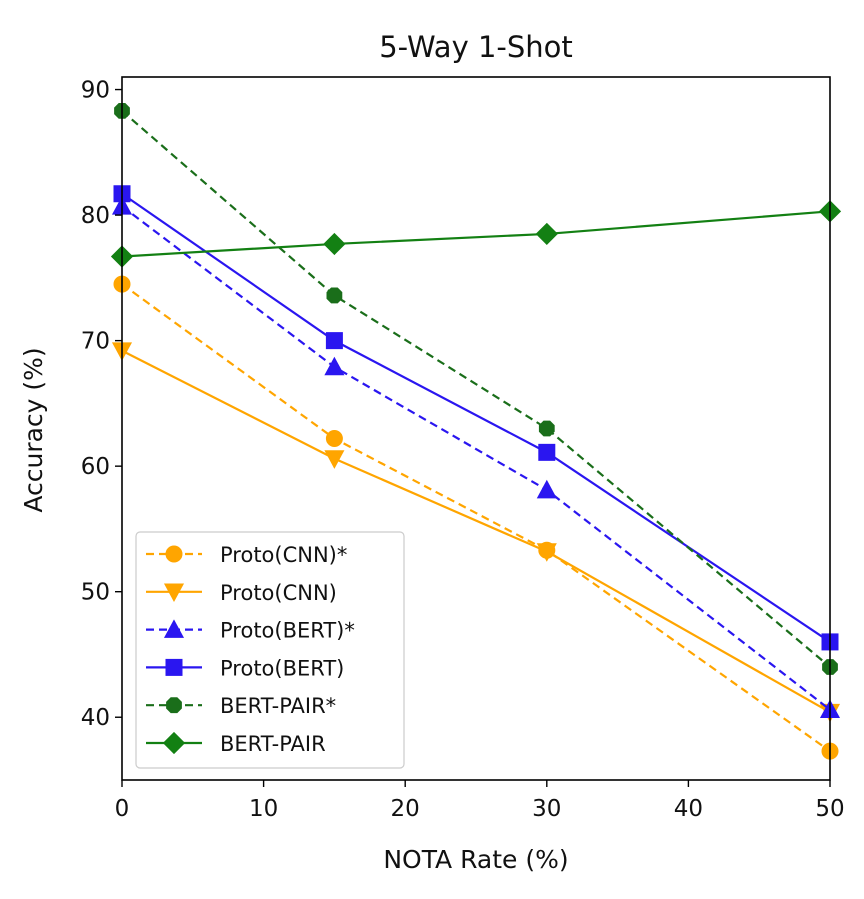  What do you see at coordinates (278, 593) in the screenshot?
I see `legend-label: Proto(CNN)` at bounding box center [278, 593].